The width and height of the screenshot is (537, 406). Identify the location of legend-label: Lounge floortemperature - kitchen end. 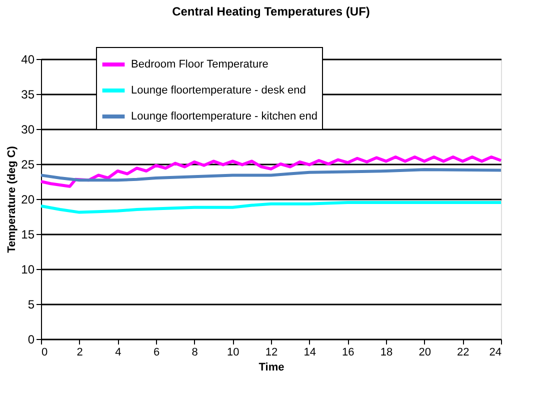
(224, 116).